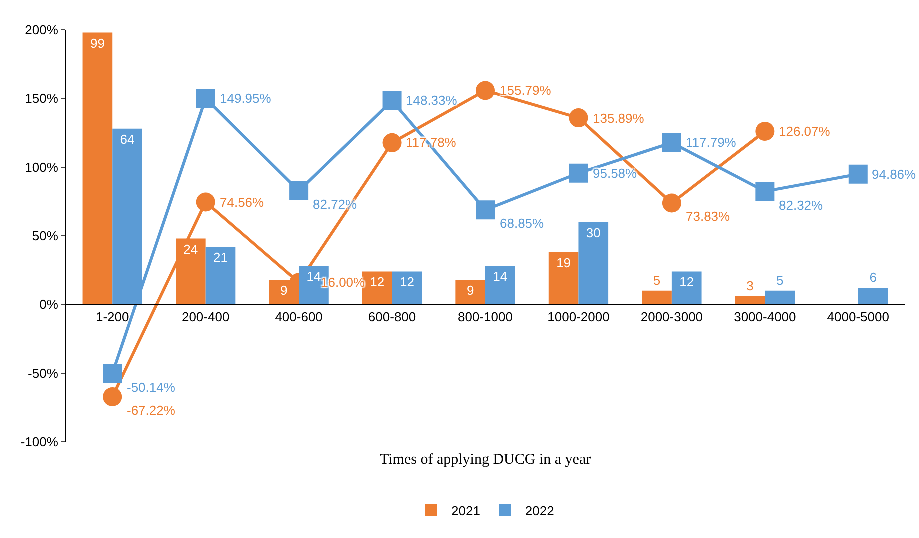 This screenshot has height=538, width=919. What do you see at coordinates (873, 278) in the screenshot?
I see `data-label: 6` at bounding box center [873, 278].